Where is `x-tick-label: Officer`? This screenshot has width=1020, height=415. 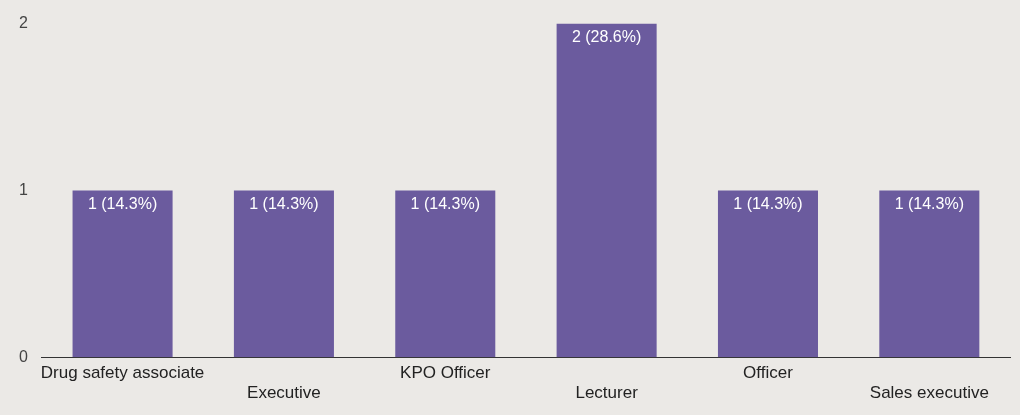 x-tick-label: Officer is located at coordinates (768, 373).